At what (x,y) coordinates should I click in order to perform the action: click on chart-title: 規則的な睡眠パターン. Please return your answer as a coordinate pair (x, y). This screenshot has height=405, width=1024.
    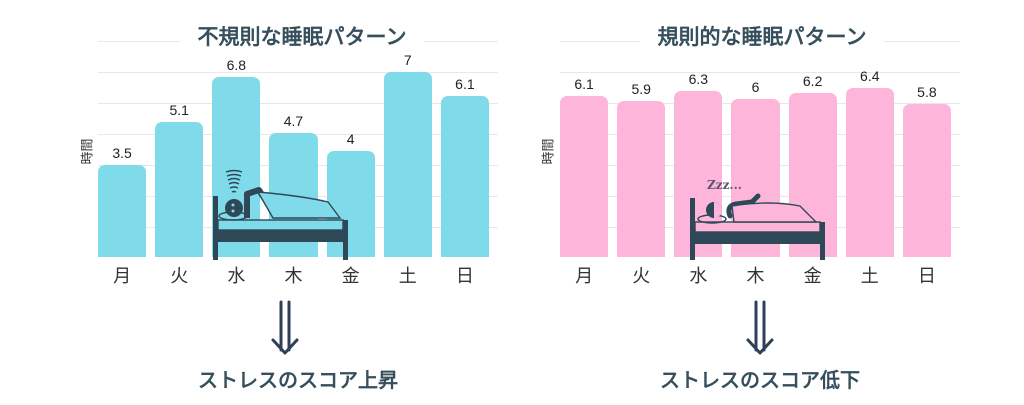
    Looking at the image, I should click on (762, 37).